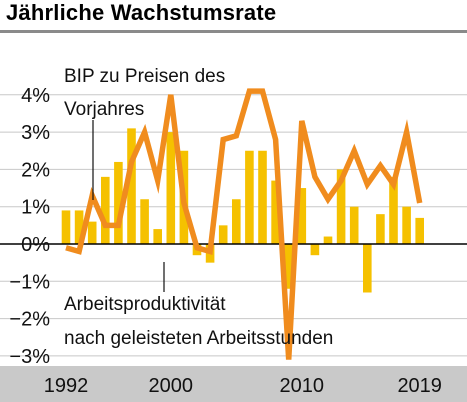 The image size is (467, 402). What do you see at coordinates (419, 386) in the screenshot?
I see `x-tick-label: 2019` at bounding box center [419, 386].